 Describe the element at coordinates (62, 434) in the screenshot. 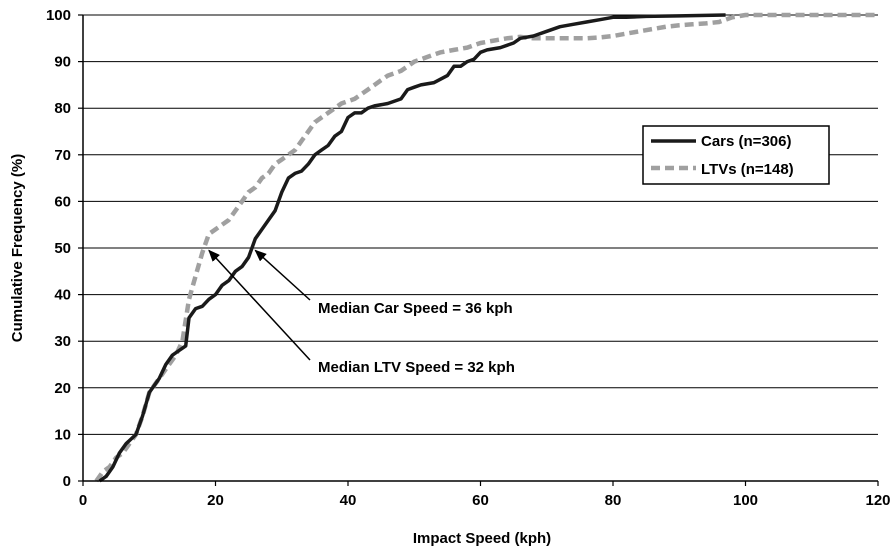

I see `y-tick-label: 10` at that location.